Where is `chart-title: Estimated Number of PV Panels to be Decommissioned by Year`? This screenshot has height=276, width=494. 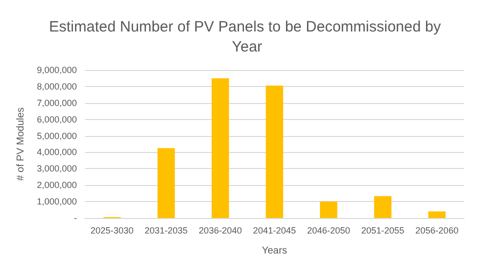
chart-title: Estimated Number of PV Panels to be Decommissioned by Year is located at coordinates (247, 37).